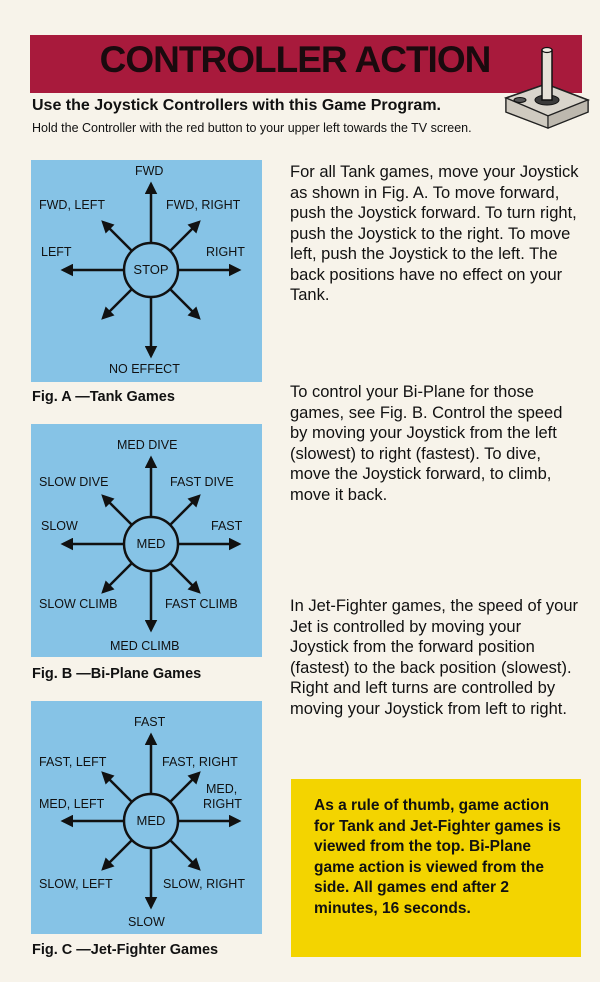 This screenshot has width=600, height=982. Describe the element at coordinates (204, 884) in the screenshot. I see `fig-c-label-bottom-right: SLOW, RIGHT` at that location.